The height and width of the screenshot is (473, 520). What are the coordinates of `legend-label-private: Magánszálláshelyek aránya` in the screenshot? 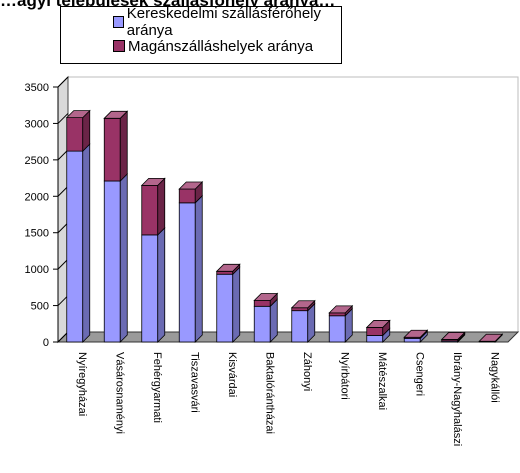 It's located at (221, 46).